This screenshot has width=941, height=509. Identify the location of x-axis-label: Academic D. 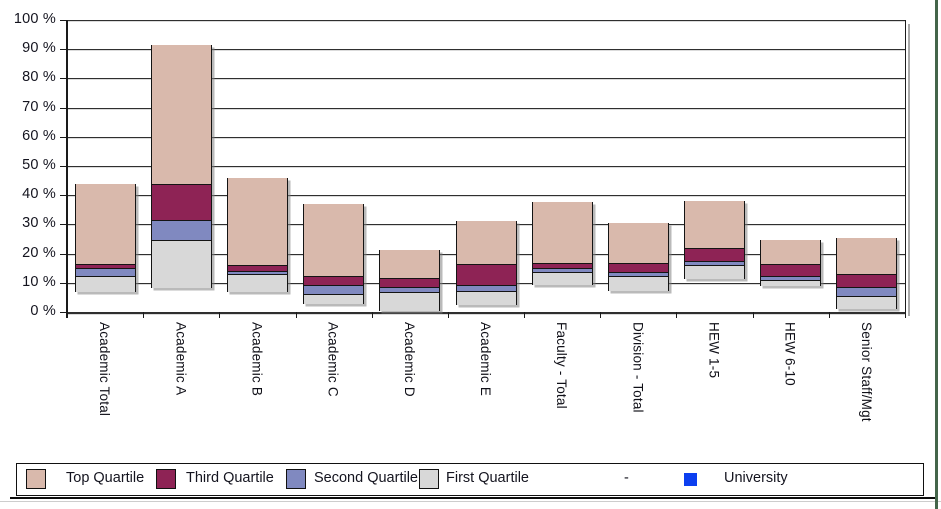
(409, 359).